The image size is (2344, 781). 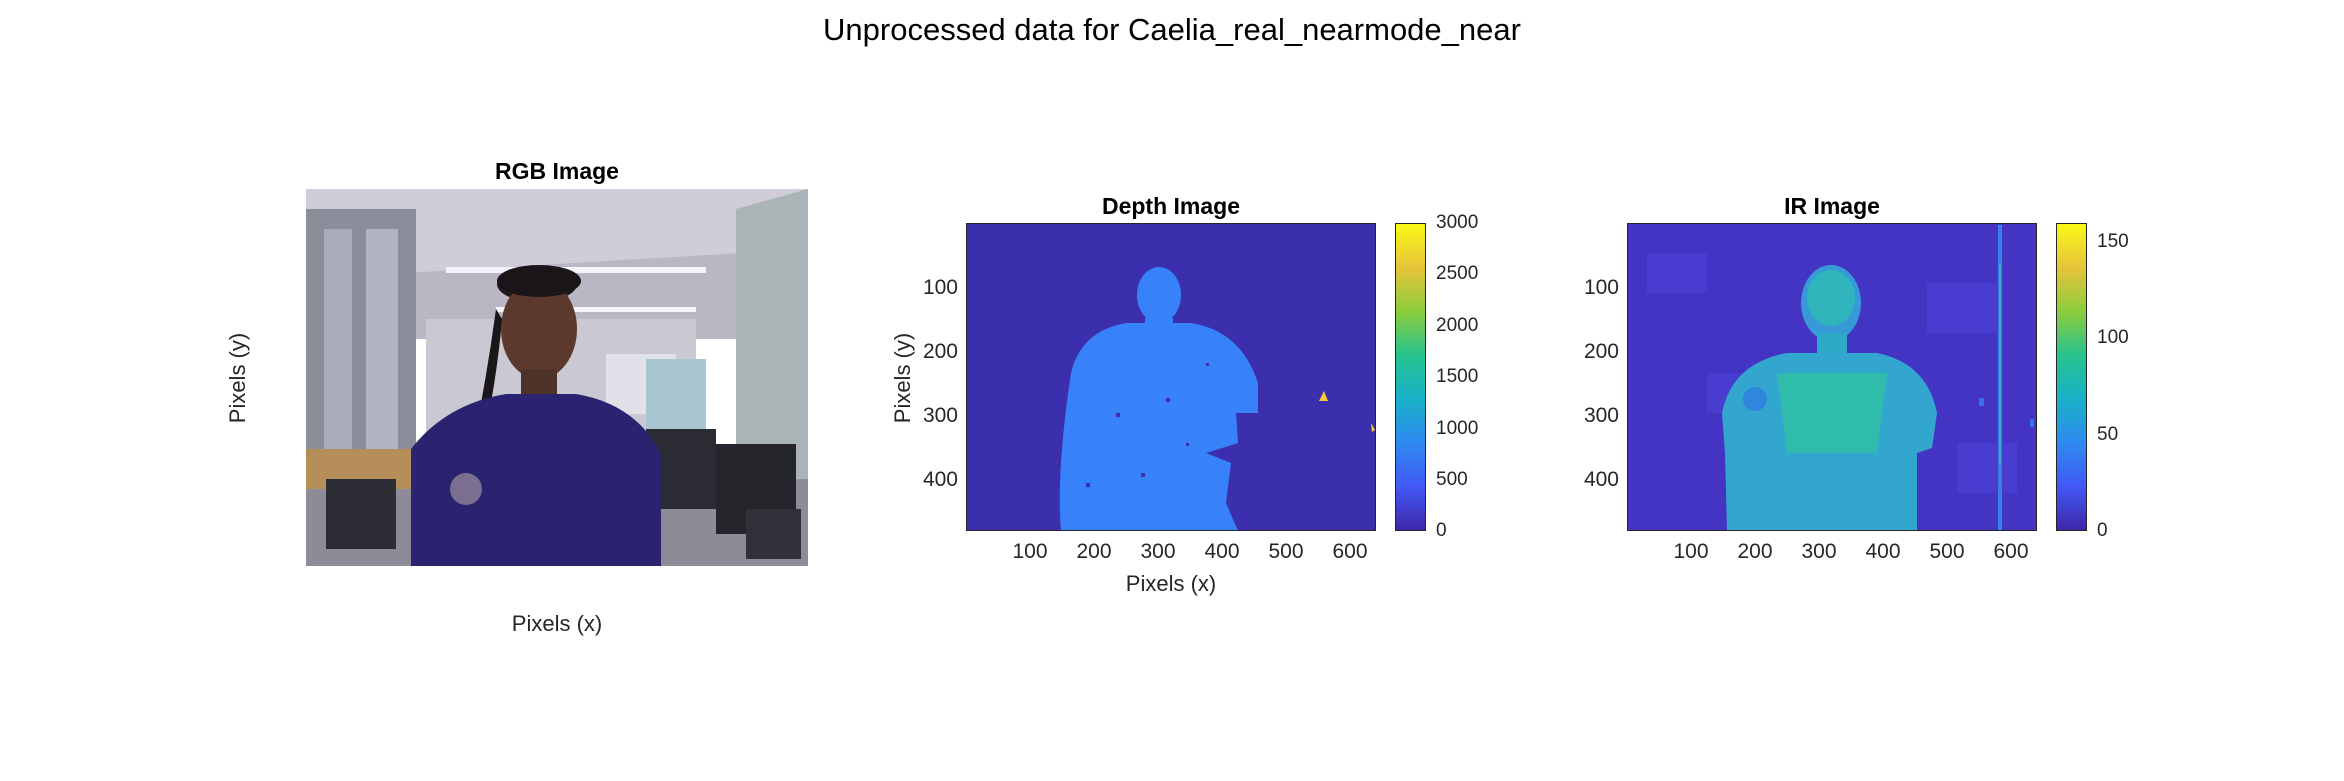 What do you see at coordinates (1947, 551) in the screenshot?
I see `ir-xtick-label: 500` at bounding box center [1947, 551].